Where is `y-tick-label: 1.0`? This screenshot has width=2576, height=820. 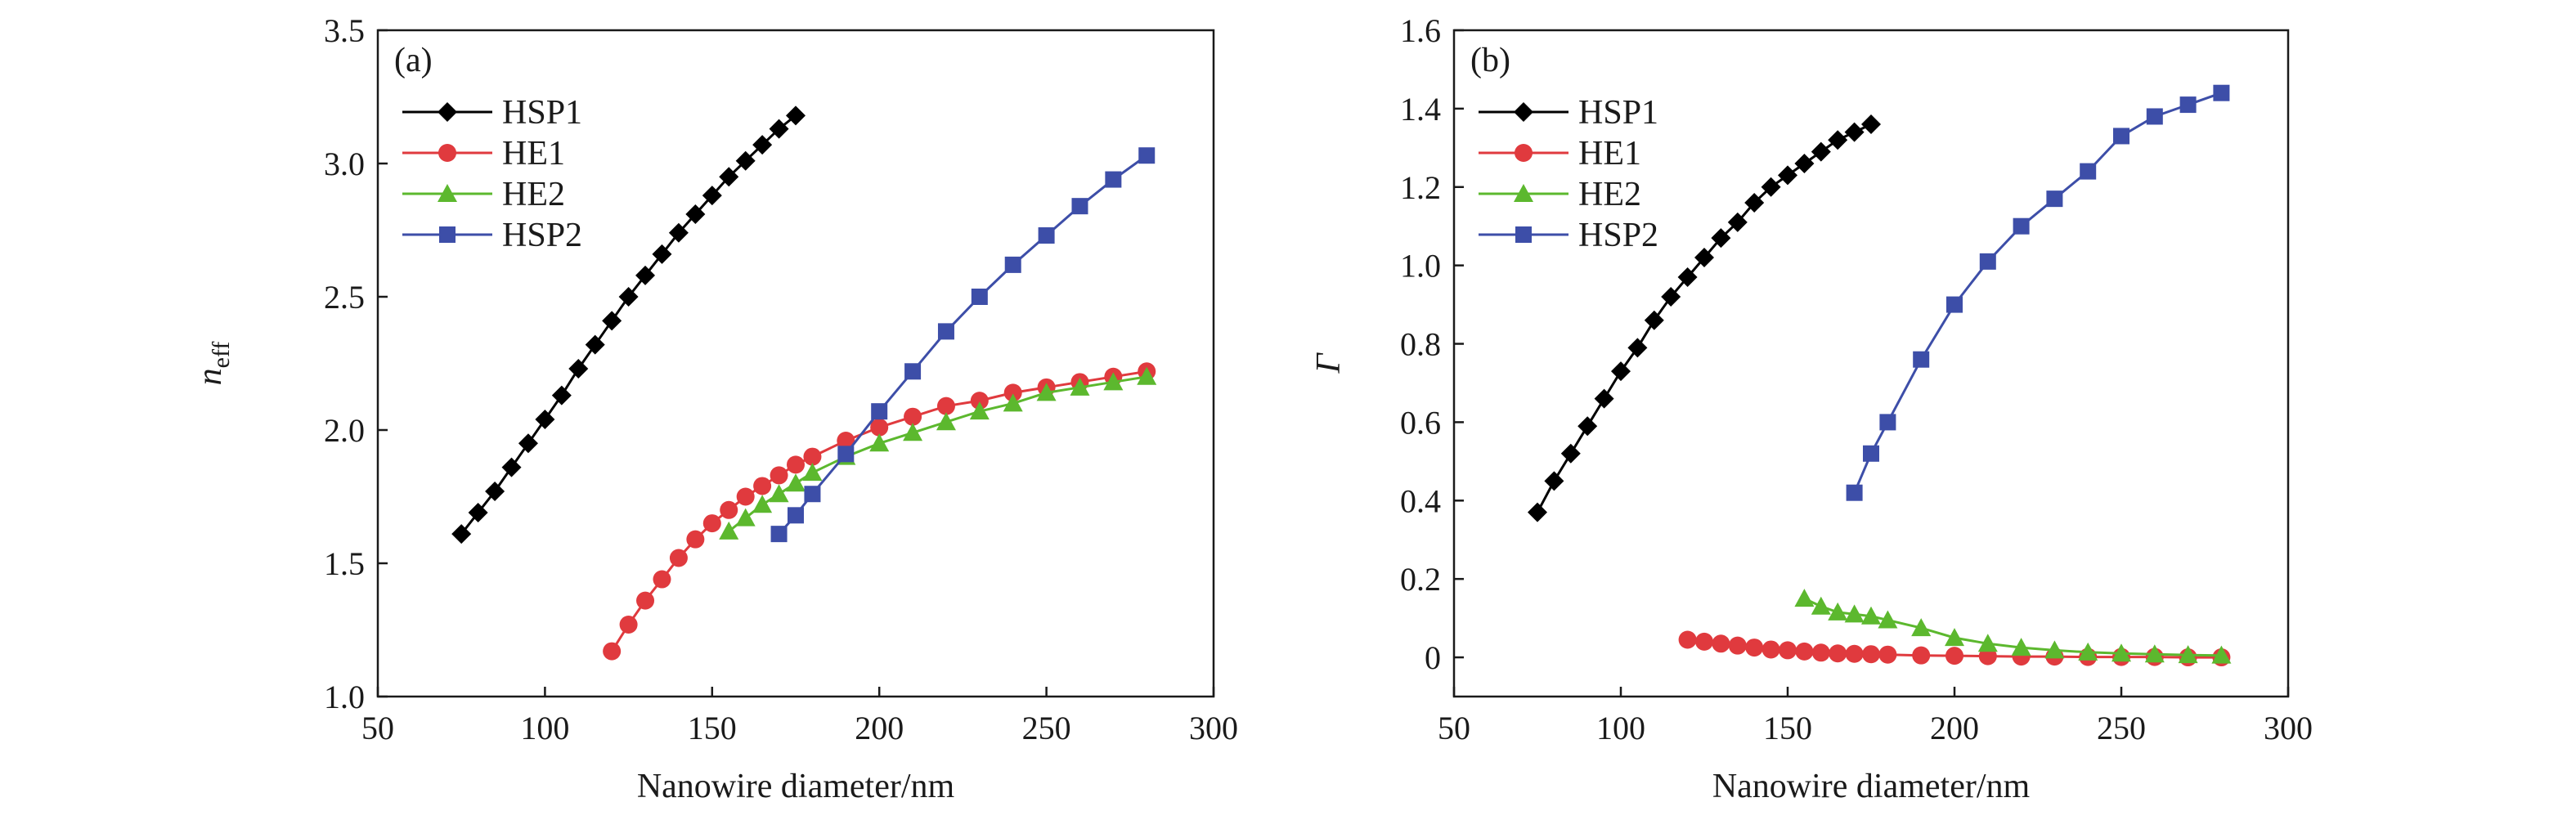 y-tick-label: 1.0 is located at coordinates (344, 697).